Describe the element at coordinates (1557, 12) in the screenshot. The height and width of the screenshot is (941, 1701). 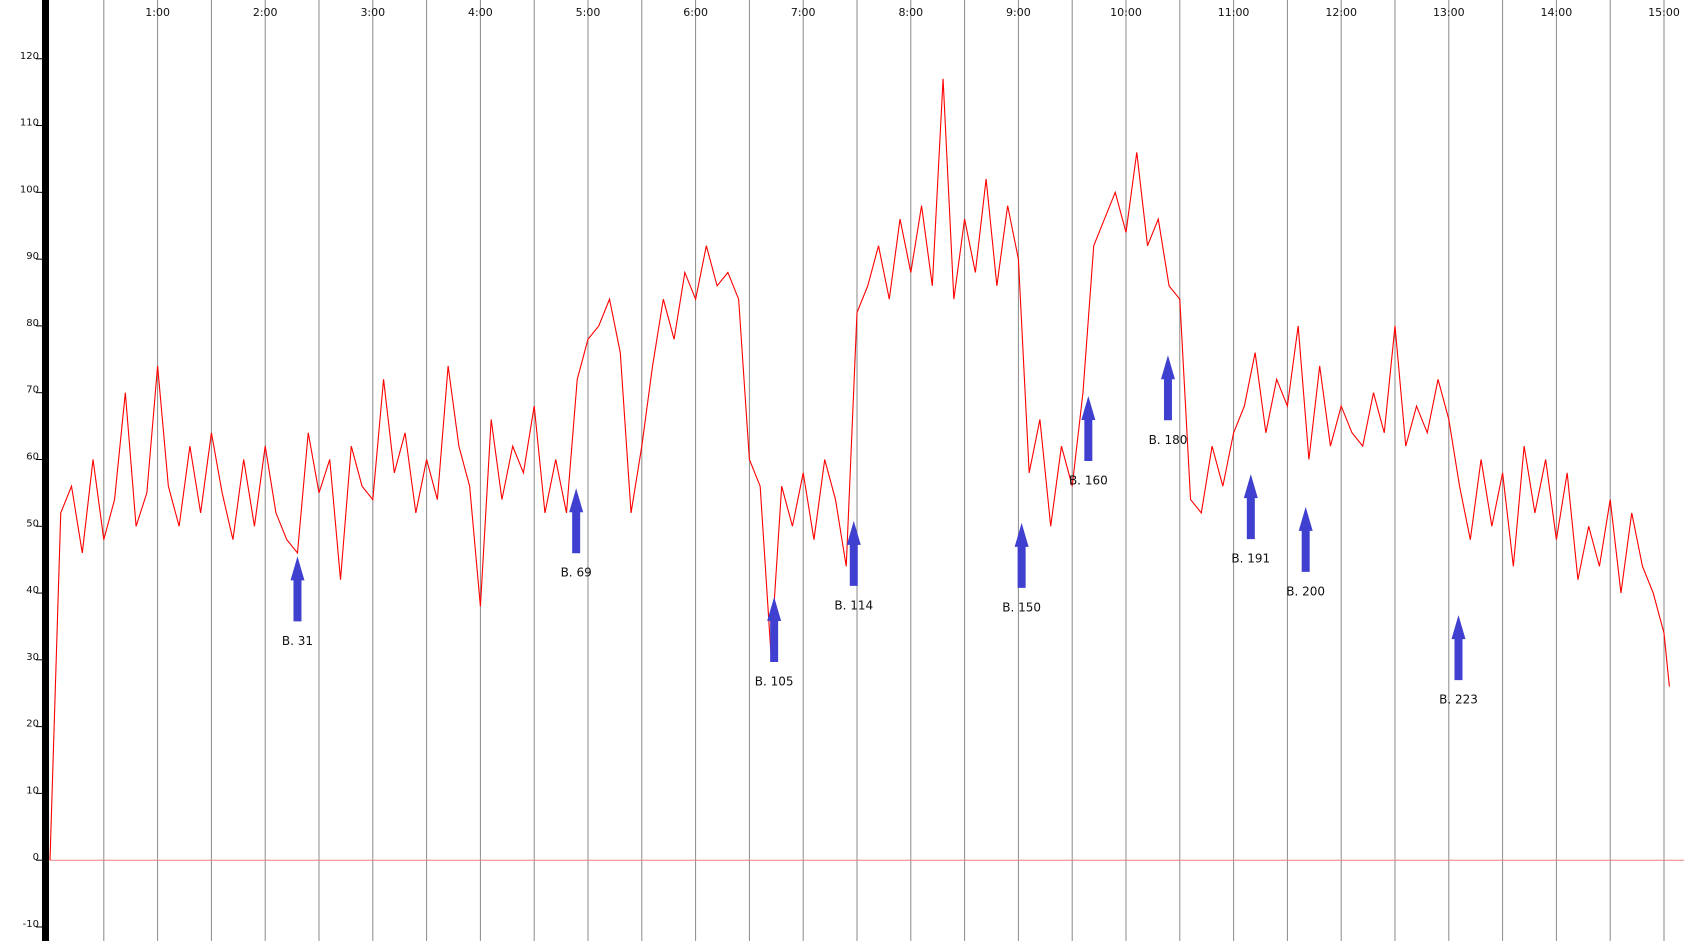
I see `x-tick-label: 14:00` at that location.